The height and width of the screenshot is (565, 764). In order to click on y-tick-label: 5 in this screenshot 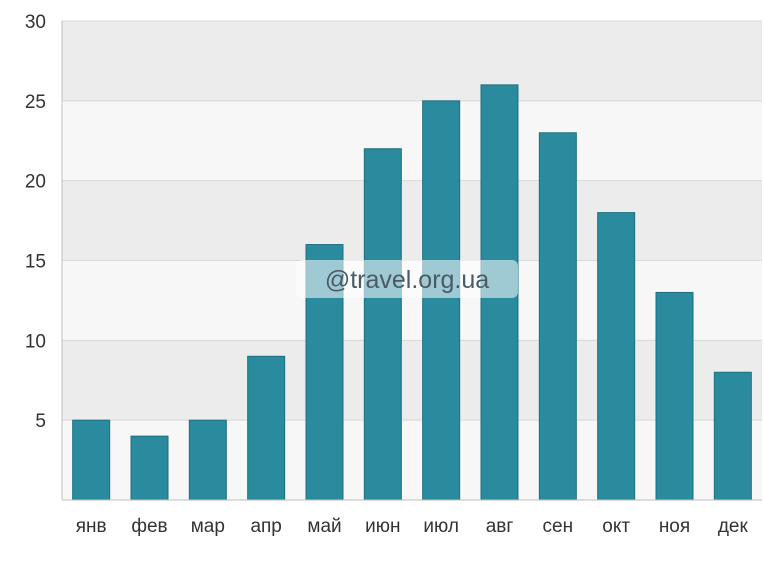, I will do `click(40, 421)`.